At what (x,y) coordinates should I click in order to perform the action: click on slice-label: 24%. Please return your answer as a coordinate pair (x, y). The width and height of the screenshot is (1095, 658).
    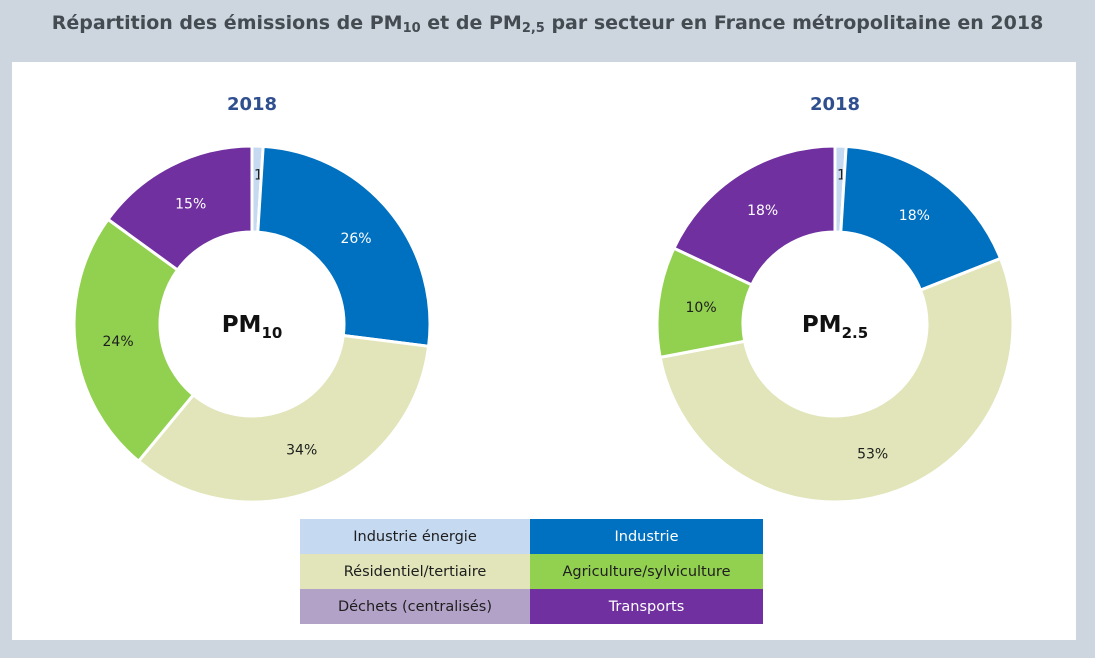
    Looking at the image, I should click on (118, 342).